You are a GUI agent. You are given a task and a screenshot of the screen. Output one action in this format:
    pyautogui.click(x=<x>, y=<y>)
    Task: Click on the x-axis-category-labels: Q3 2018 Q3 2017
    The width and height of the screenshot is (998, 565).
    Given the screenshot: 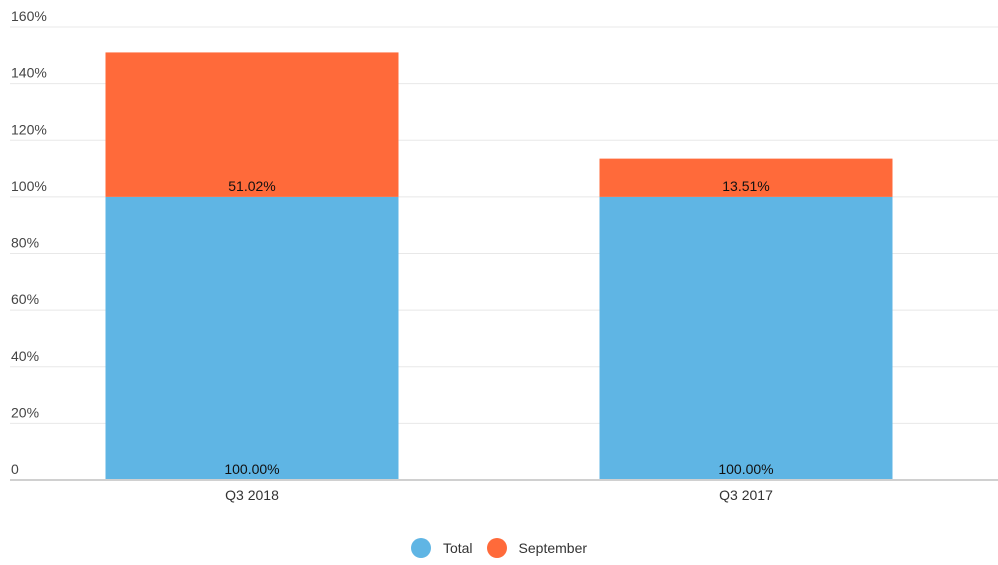 What is the action you would take?
    pyautogui.click(x=499, y=495)
    